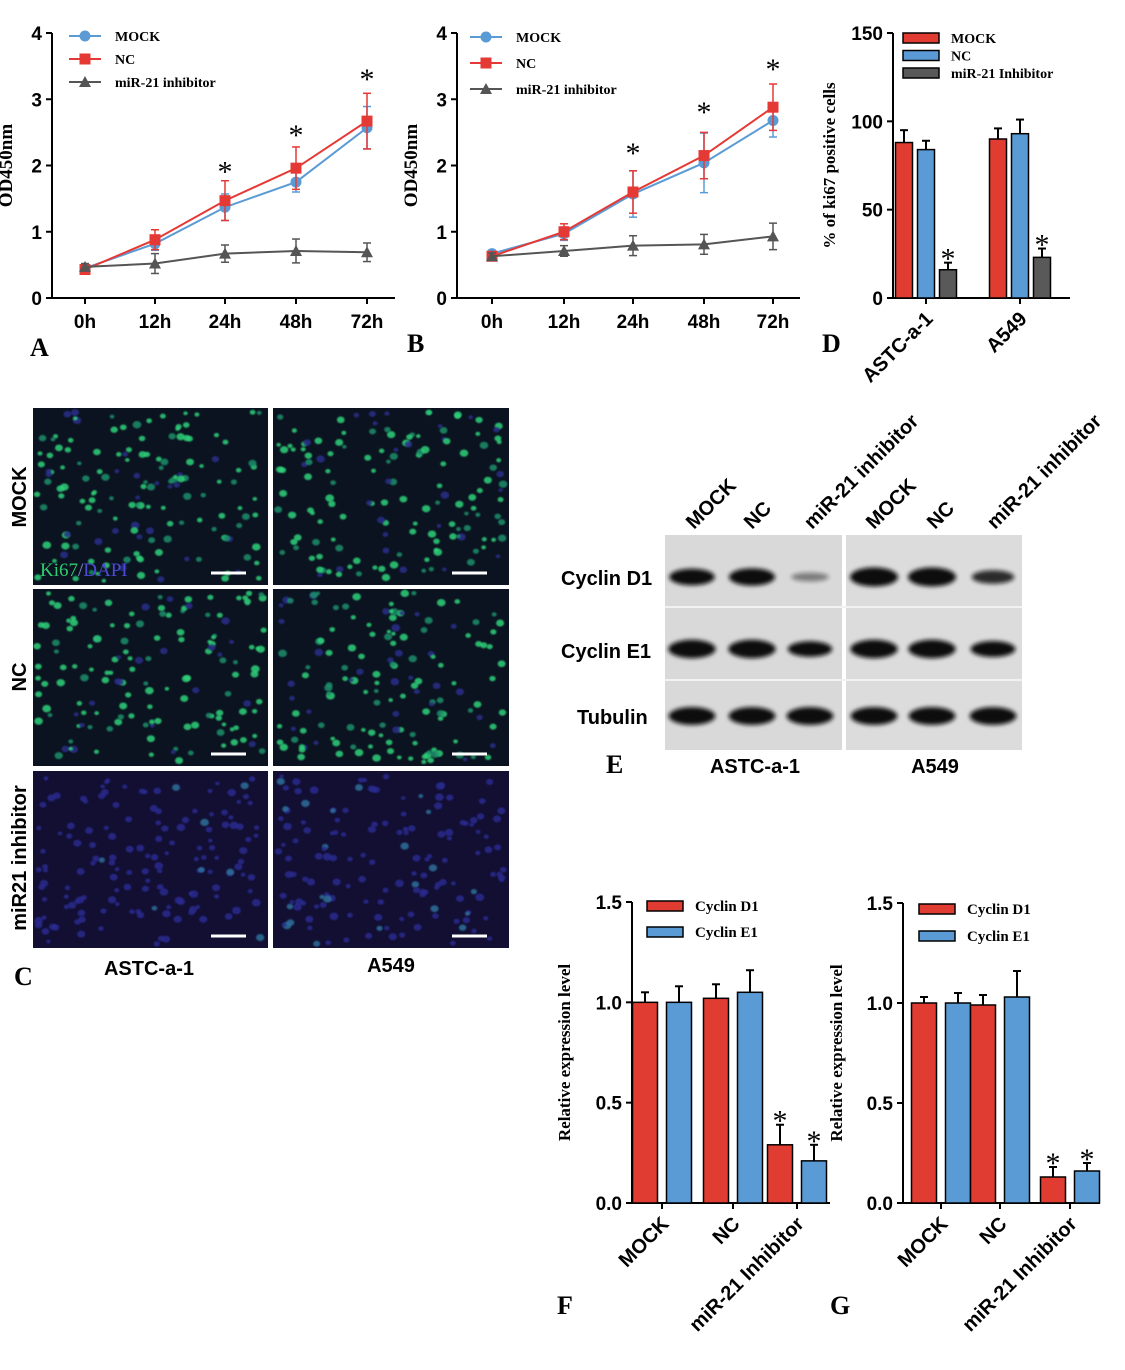 This screenshot has height=1370, width=1125. I want to click on image-background, so click(150, 496).